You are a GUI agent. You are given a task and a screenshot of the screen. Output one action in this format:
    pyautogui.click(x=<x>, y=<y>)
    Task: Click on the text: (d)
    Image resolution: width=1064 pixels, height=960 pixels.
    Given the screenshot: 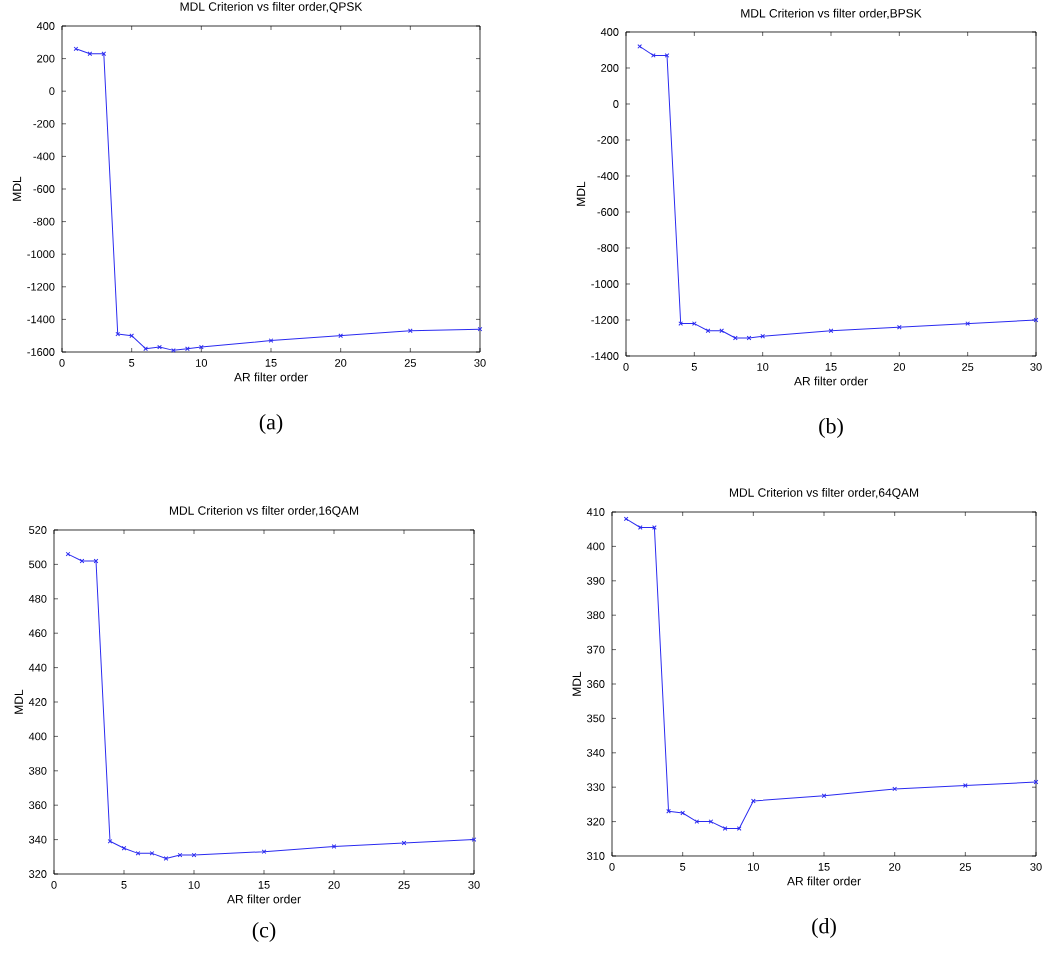 What is the action you would take?
    pyautogui.click(x=824, y=928)
    